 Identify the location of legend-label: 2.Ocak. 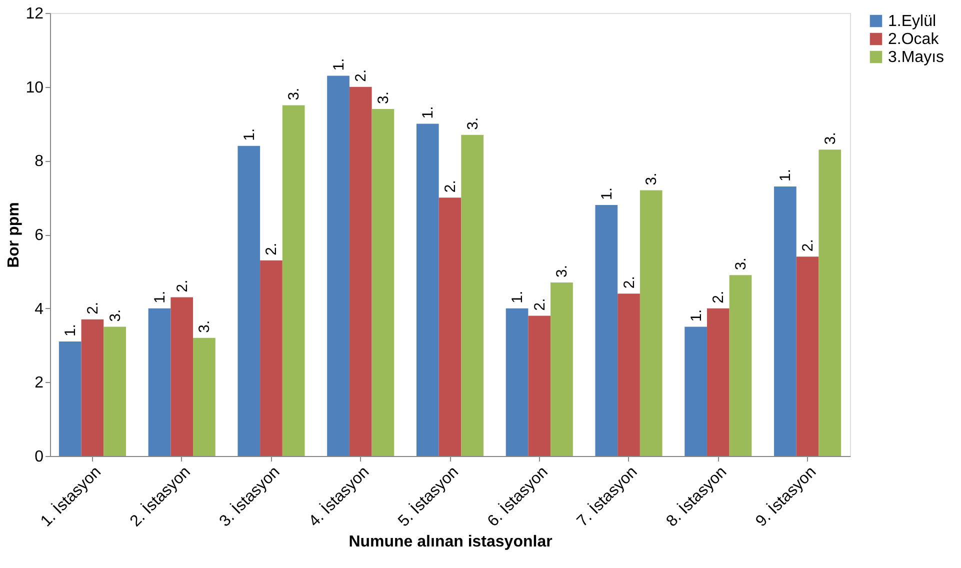
(914, 39).